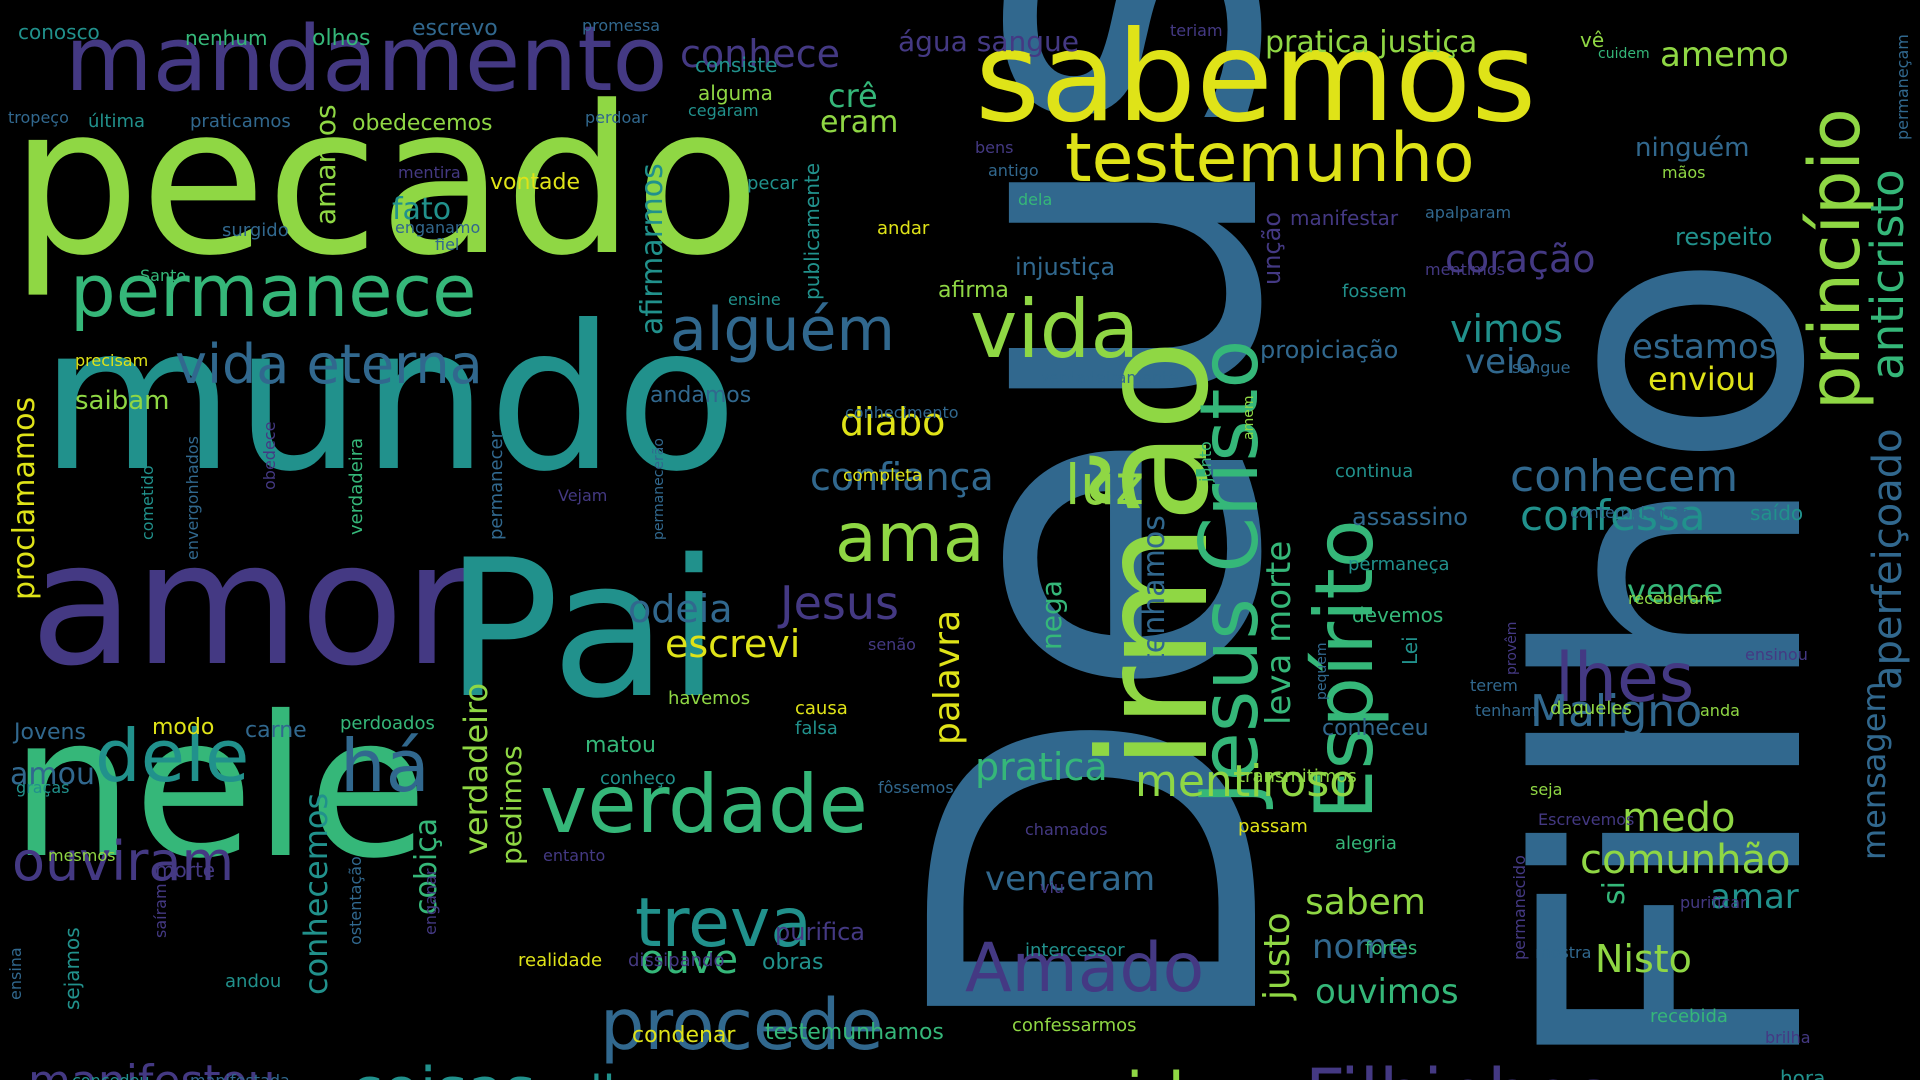 This screenshot has width=1920, height=1080. Describe the element at coordinates (151, 1070) in the screenshot. I see `word-manifestou: manifestou` at that location.